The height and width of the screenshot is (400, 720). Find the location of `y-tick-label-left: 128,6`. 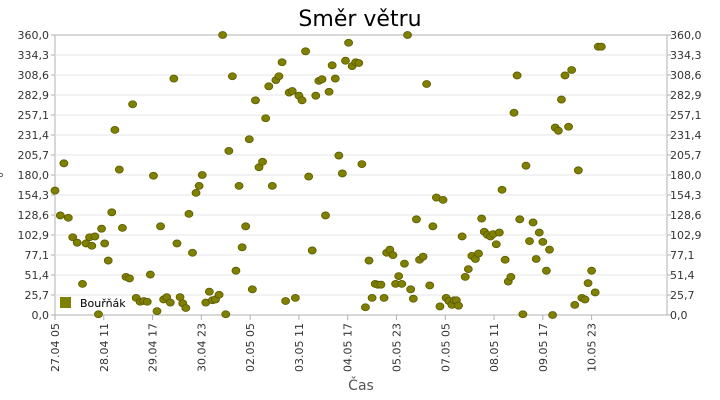

y-tick-label-left: 128,6 is located at coordinates (34, 215).